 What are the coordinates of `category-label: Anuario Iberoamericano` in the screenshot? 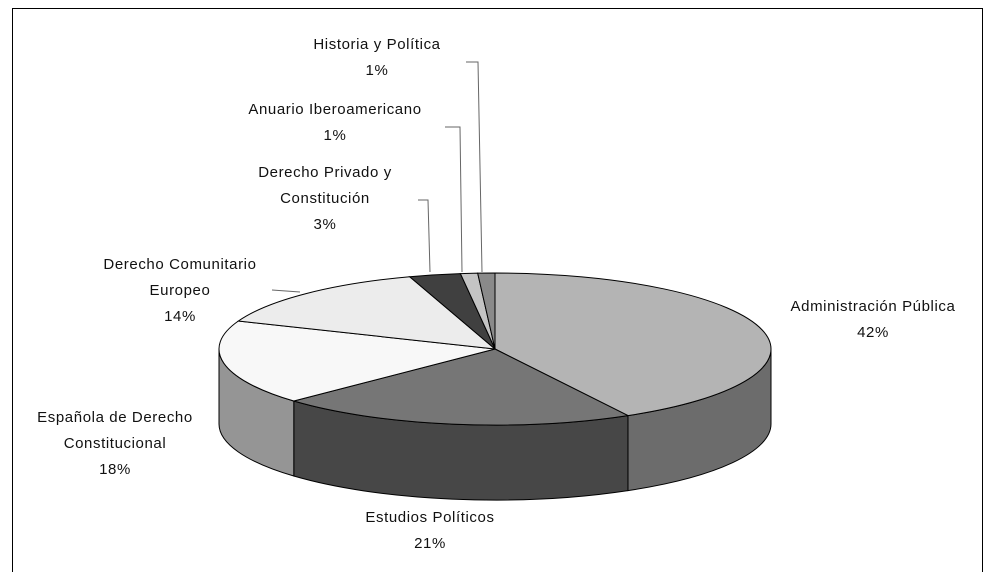 It's located at (334, 109).